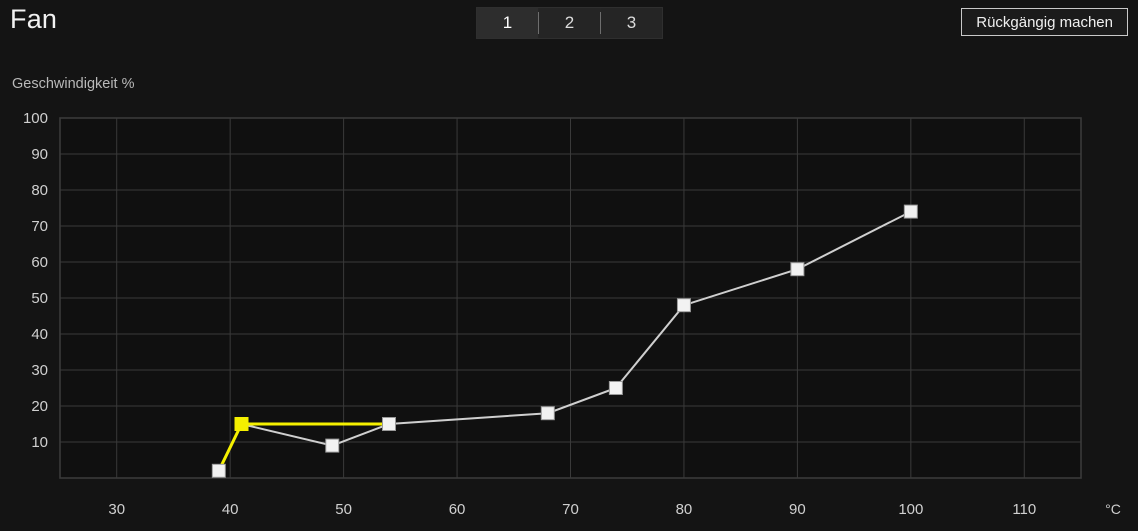 The height and width of the screenshot is (531, 1138). Describe the element at coordinates (1024, 509) in the screenshot. I see `x-tick-110: 110` at that location.